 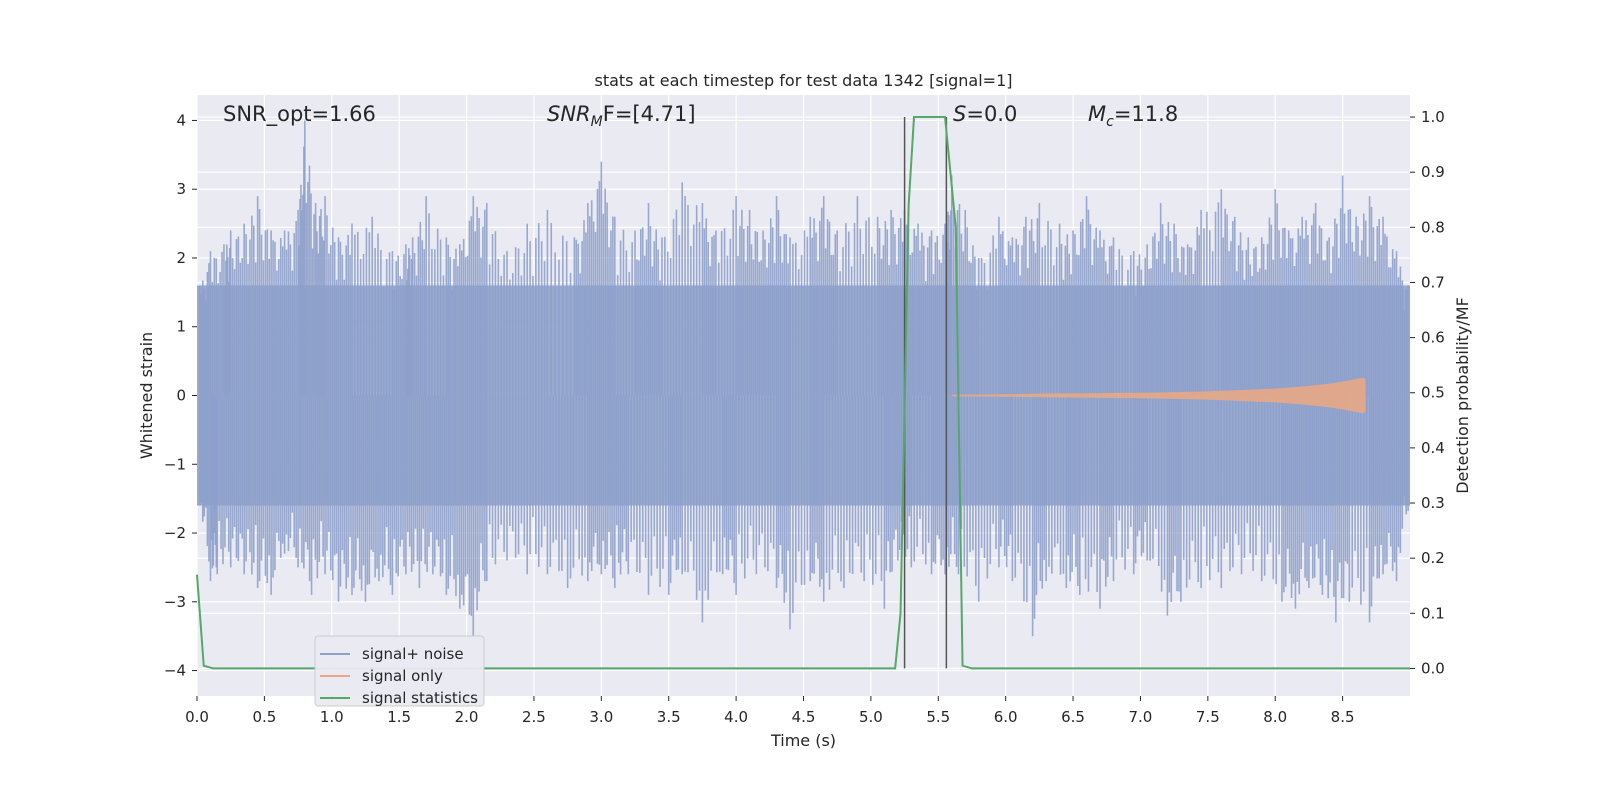 What do you see at coordinates (804, 717) in the screenshot?
I see `x-tick-label: 4.5` at bounding box center [804, 717].